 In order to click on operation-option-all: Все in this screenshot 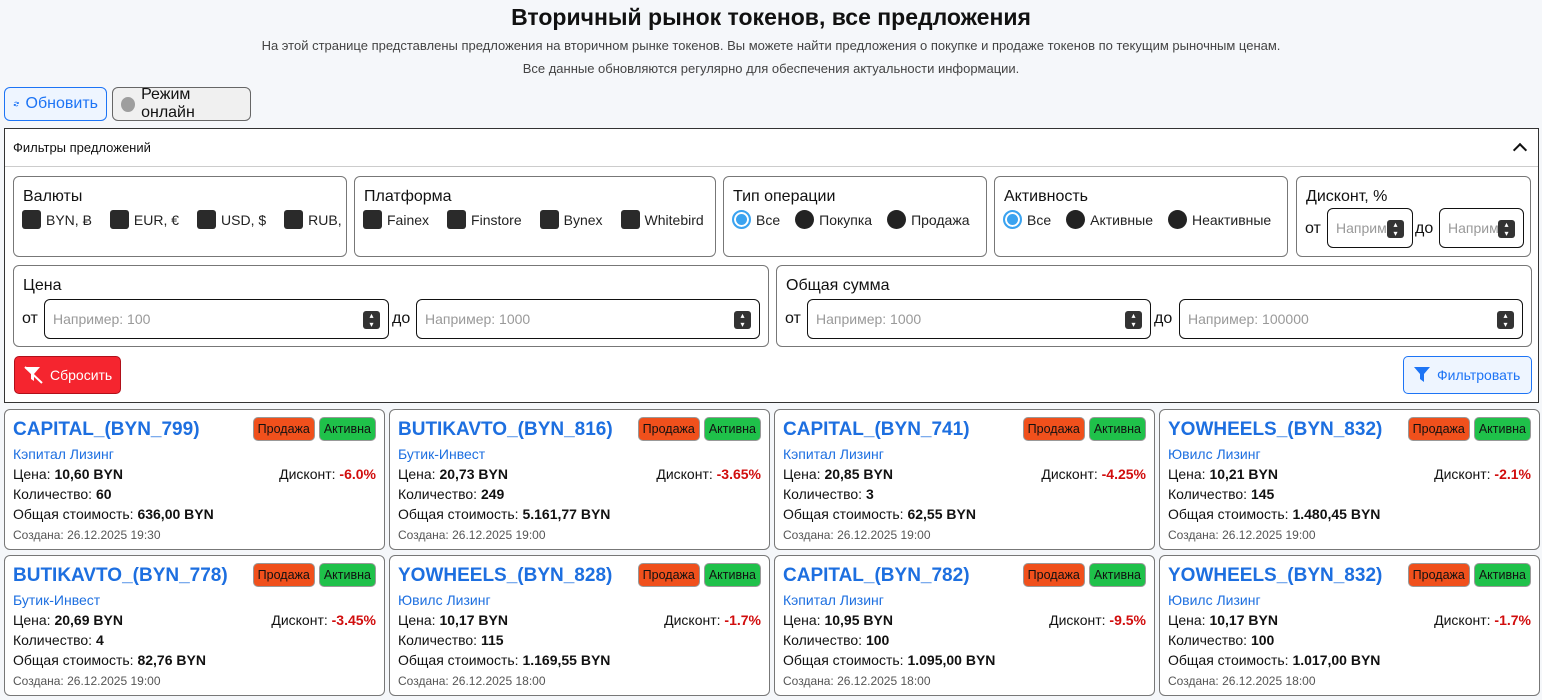, I will do `click(756, 219)`.